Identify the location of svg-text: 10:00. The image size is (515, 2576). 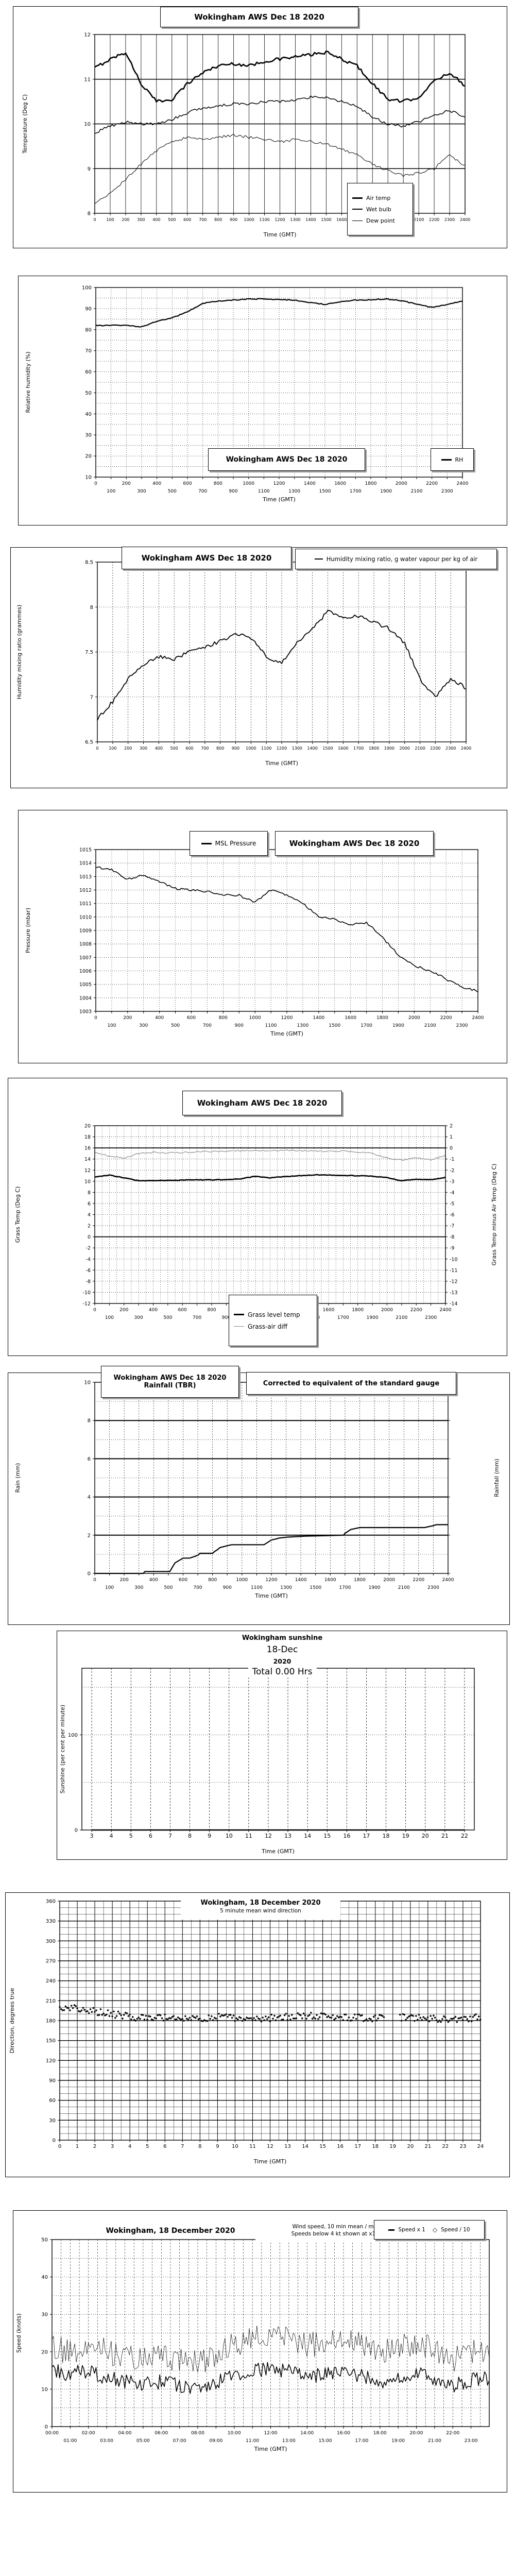
(234, 2433).